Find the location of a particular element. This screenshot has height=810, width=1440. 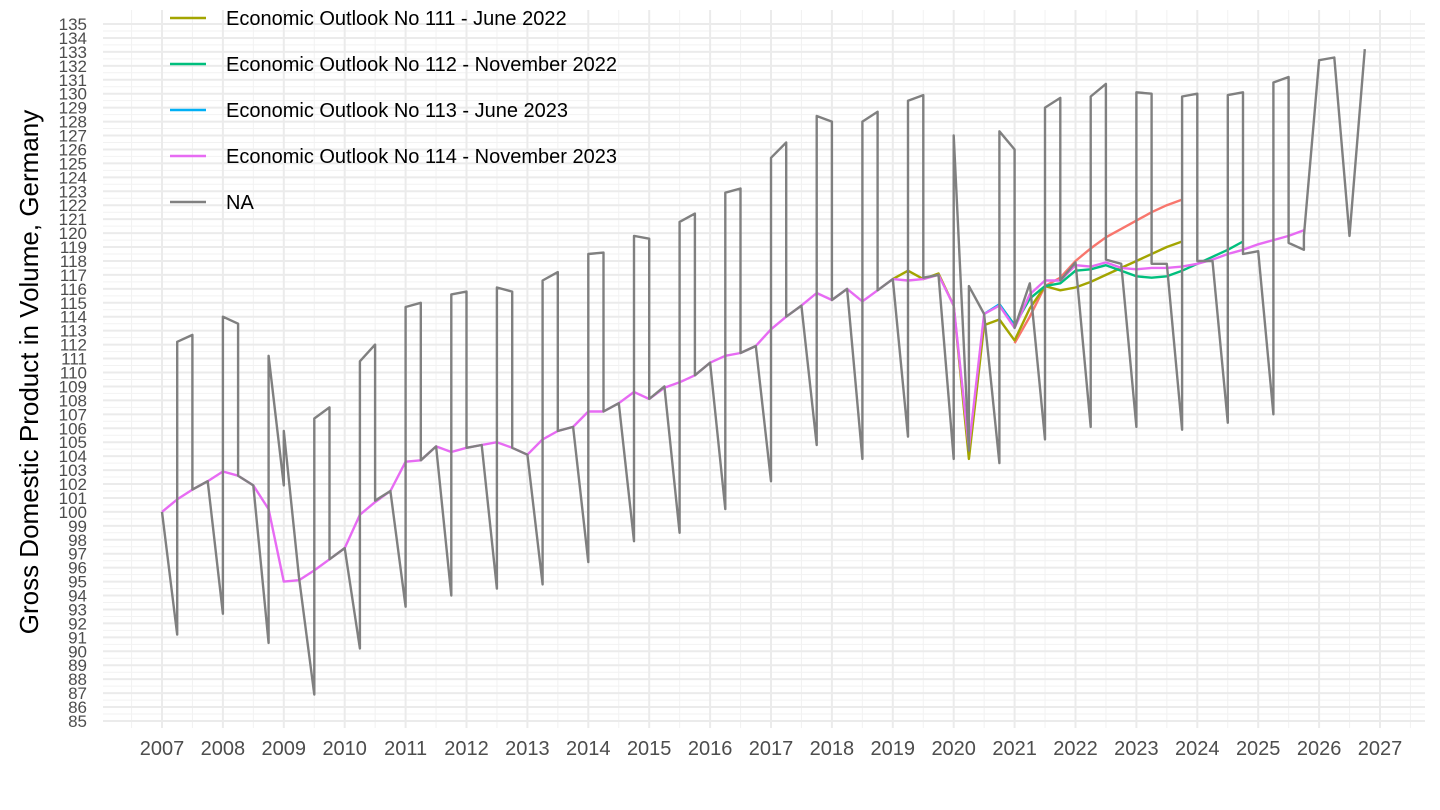

y-tick-label: 105 is located at coordinates (73, 442).